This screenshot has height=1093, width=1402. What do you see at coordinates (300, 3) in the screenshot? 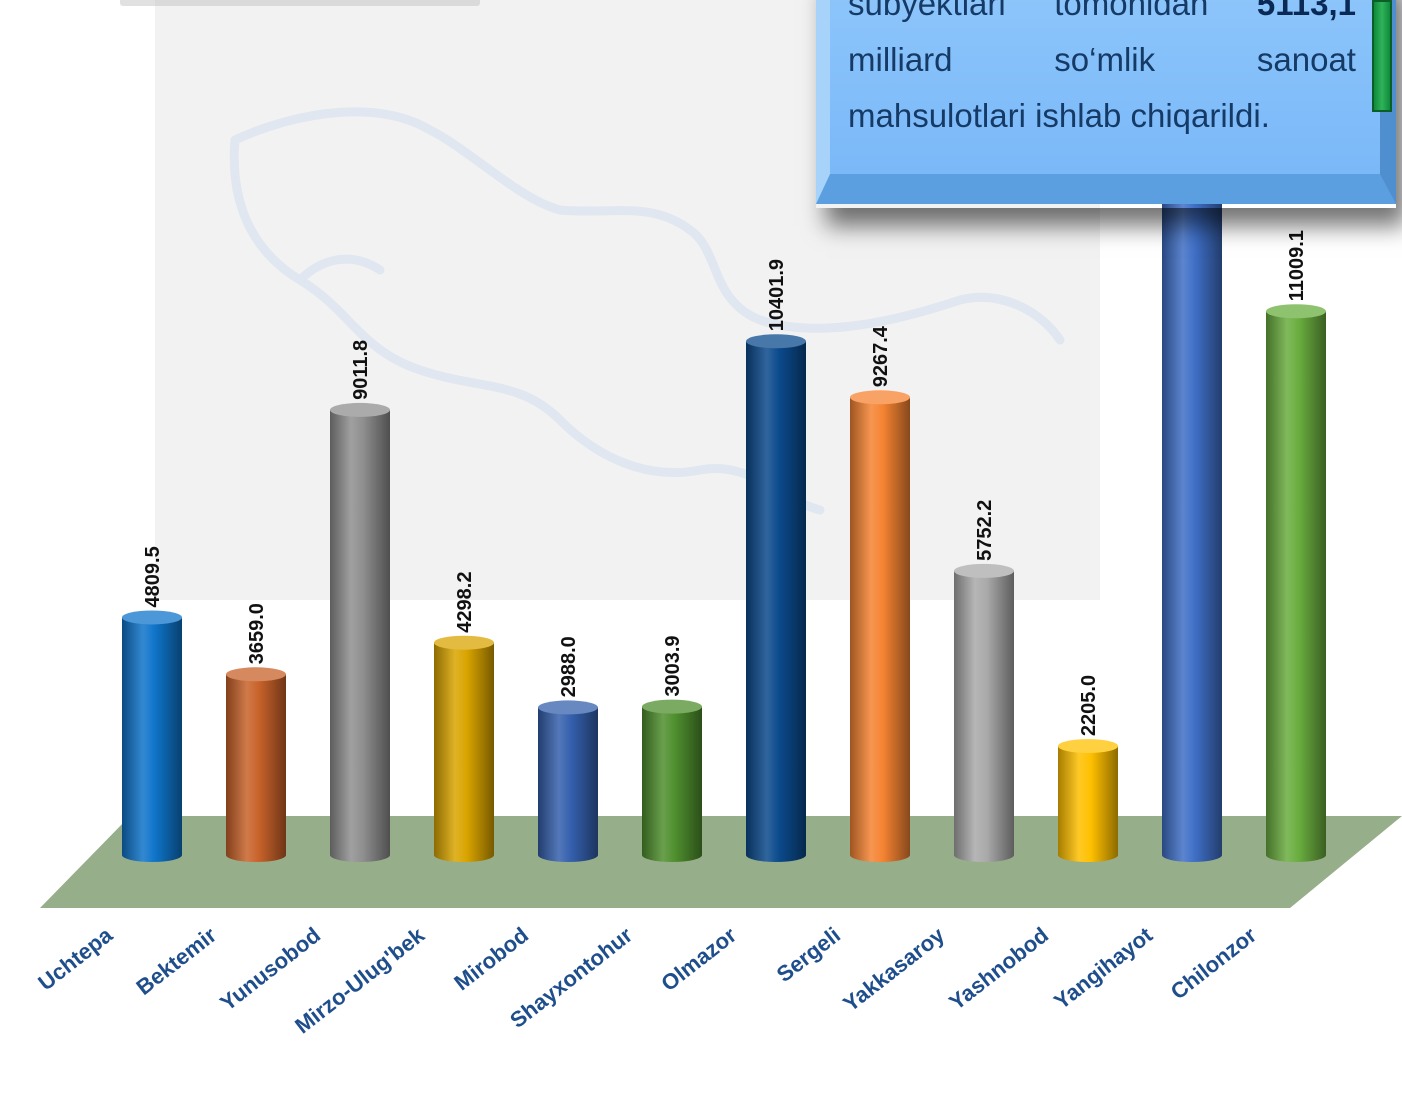
I see `top-text-fragment` at bounding box center [300, 3].